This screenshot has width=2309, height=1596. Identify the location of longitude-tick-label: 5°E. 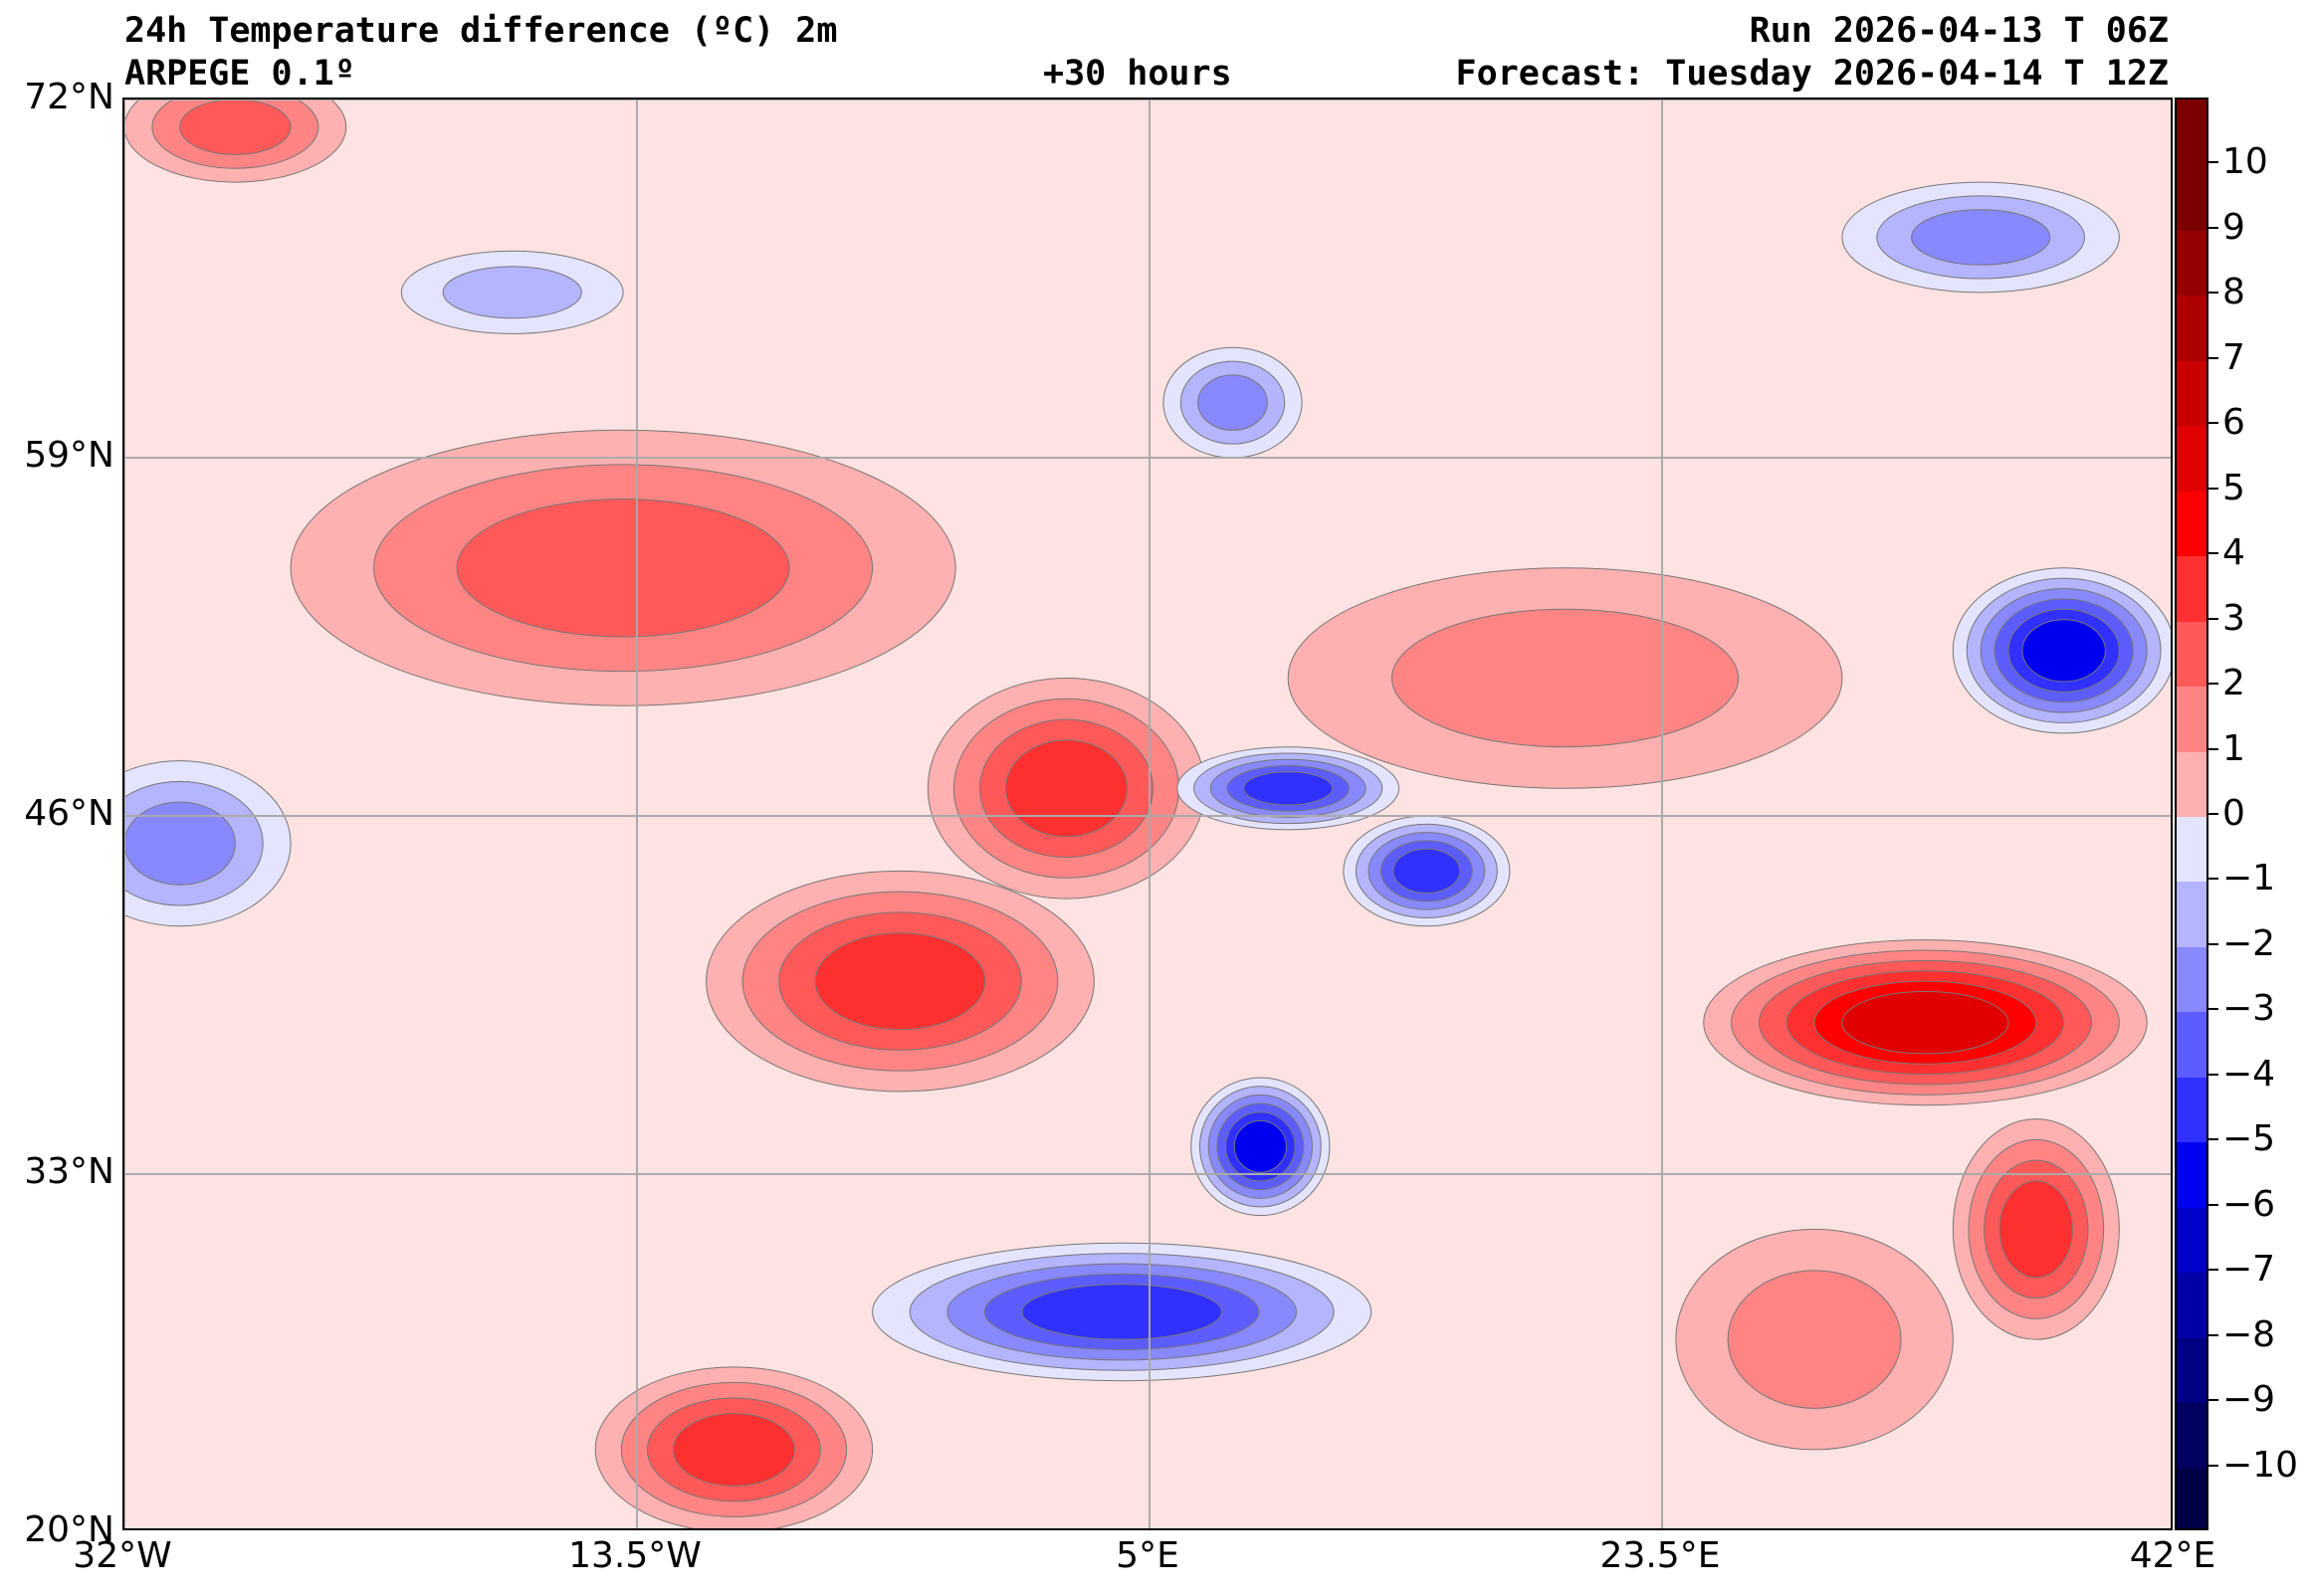
(1147, 1556).